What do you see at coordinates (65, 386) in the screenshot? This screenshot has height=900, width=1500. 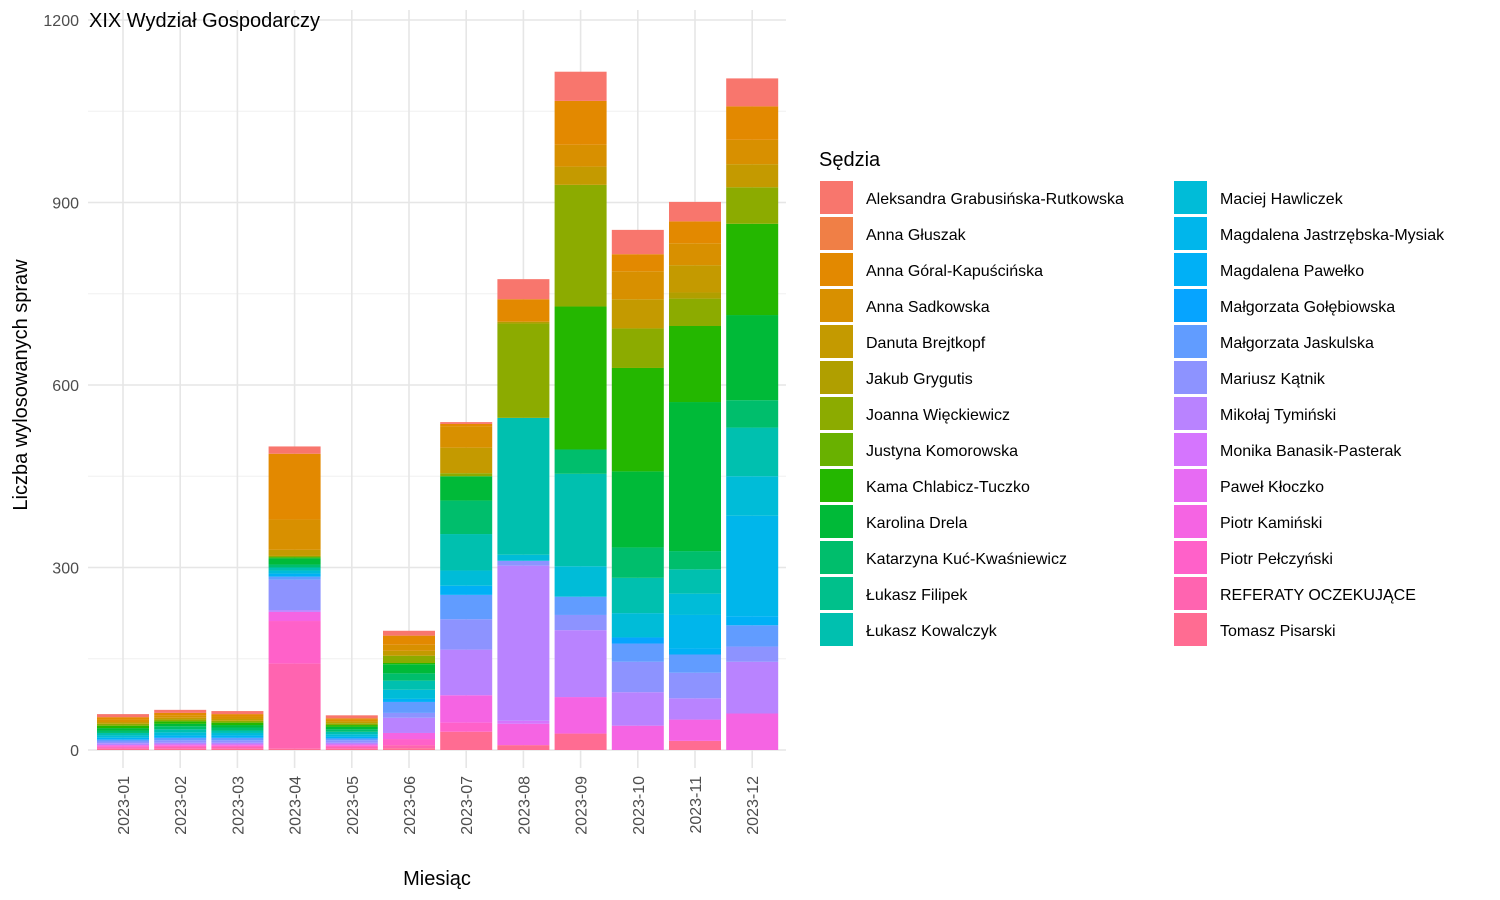 I see `y-tick-label: 600` at bounding box center [65, 386].